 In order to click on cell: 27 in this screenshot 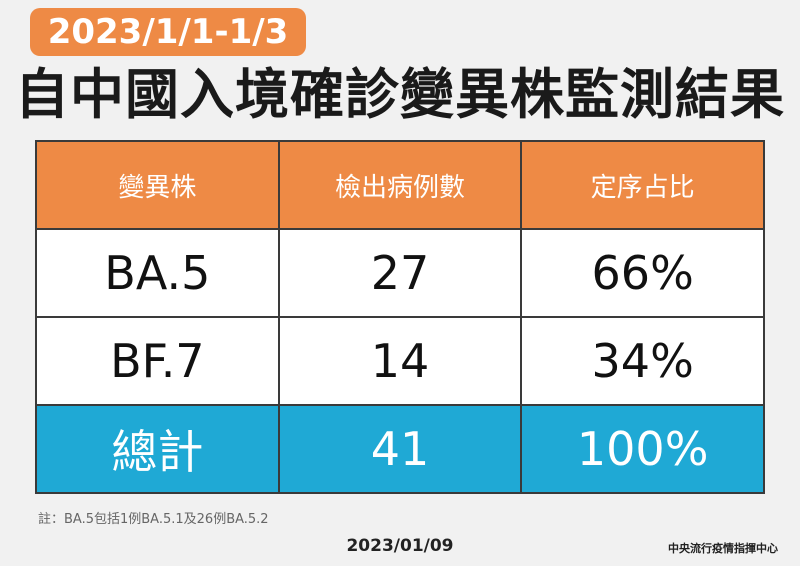, I will do `click(400, 273)`.